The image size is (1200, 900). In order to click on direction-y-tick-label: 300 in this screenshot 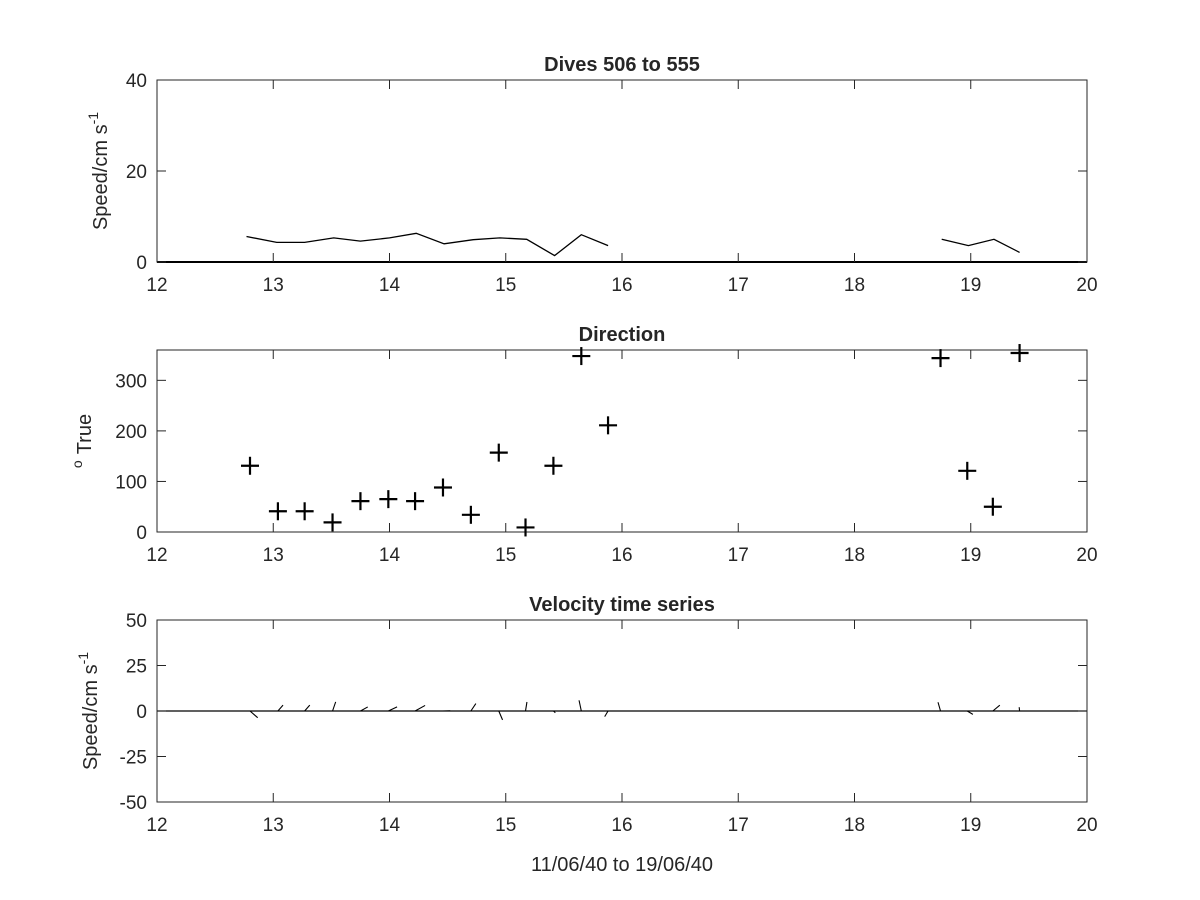, I will do `click(131, 381)`.